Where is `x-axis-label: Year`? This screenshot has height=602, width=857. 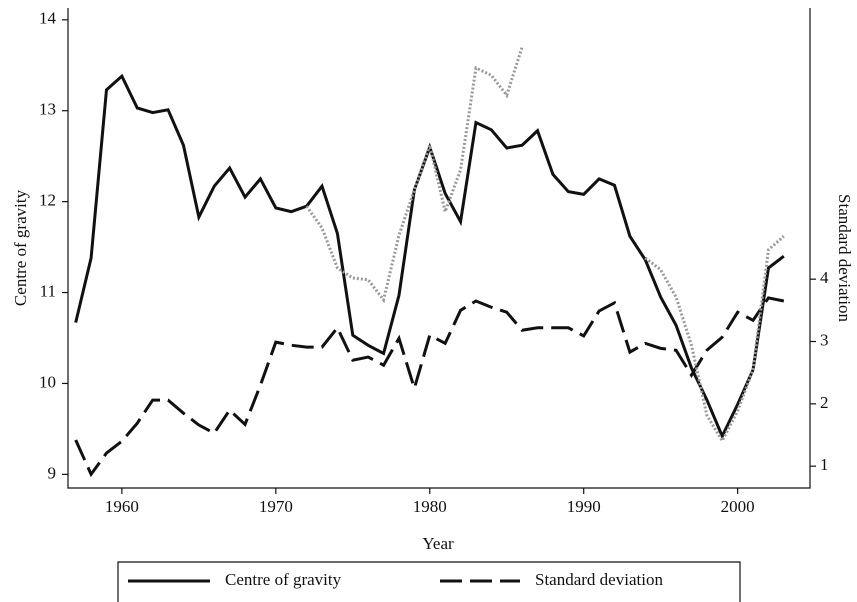
x-axis-label: Year is located at coordinates (438, 543).